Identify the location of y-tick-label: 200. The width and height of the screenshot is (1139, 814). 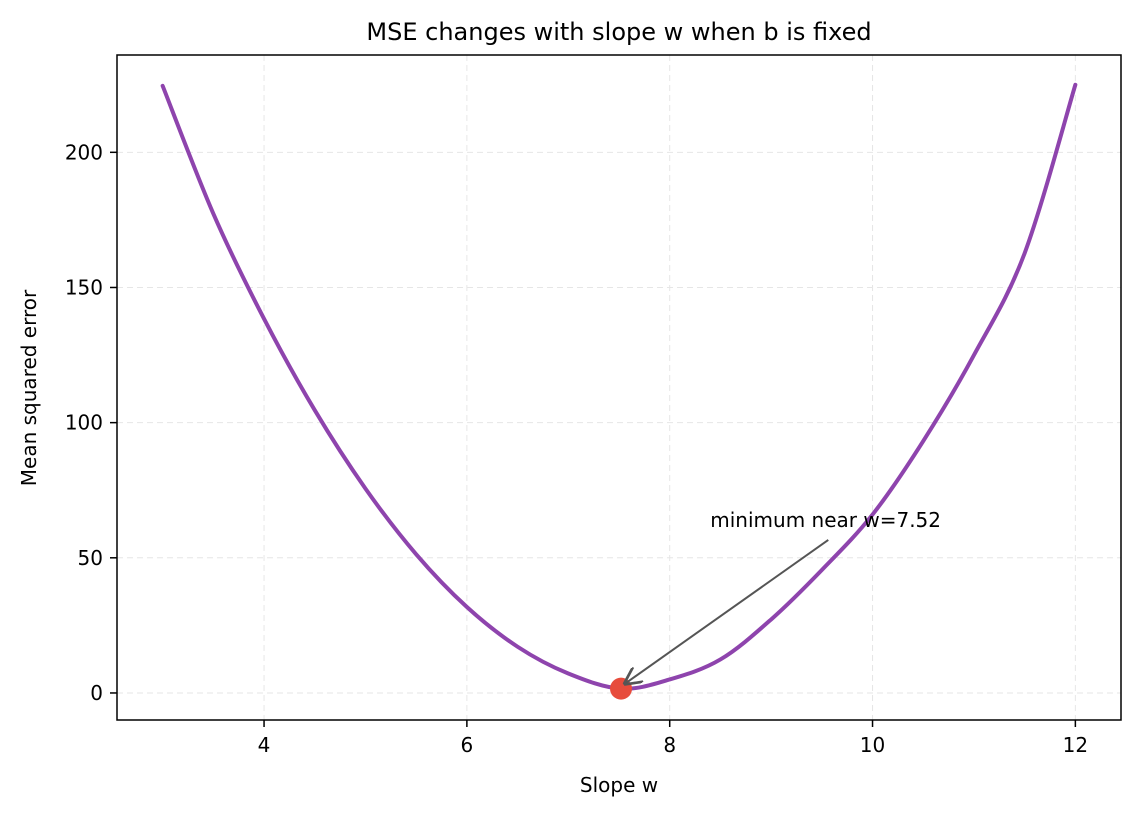
(84, 152).